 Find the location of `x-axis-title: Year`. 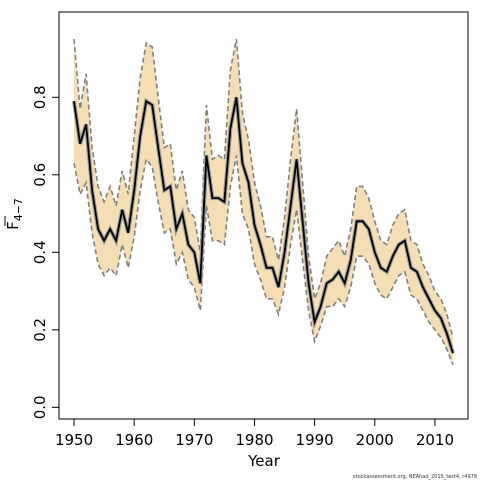

x-axis-title: Year is located at coordinates (264, 461).